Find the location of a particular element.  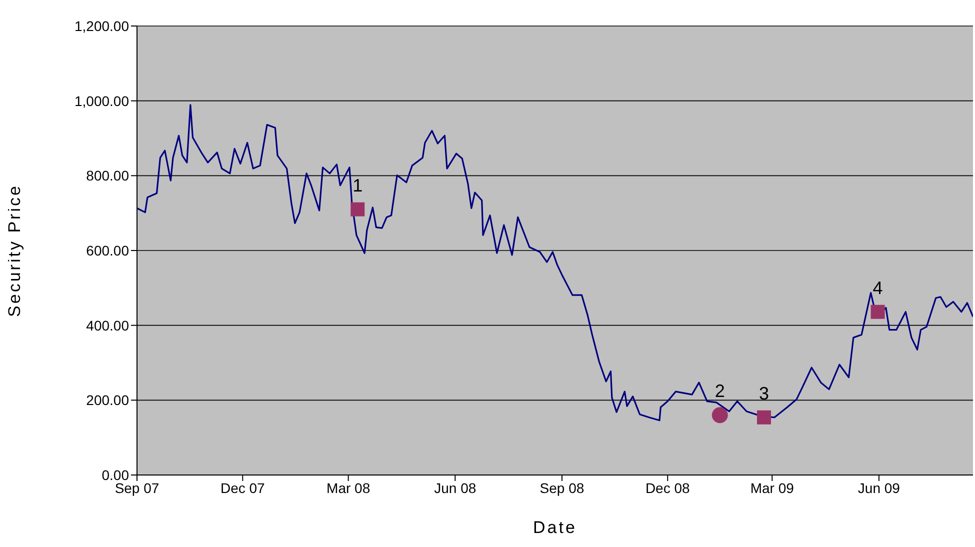

x-tick-label: Mar 09 is located at coordinates (772, 488).